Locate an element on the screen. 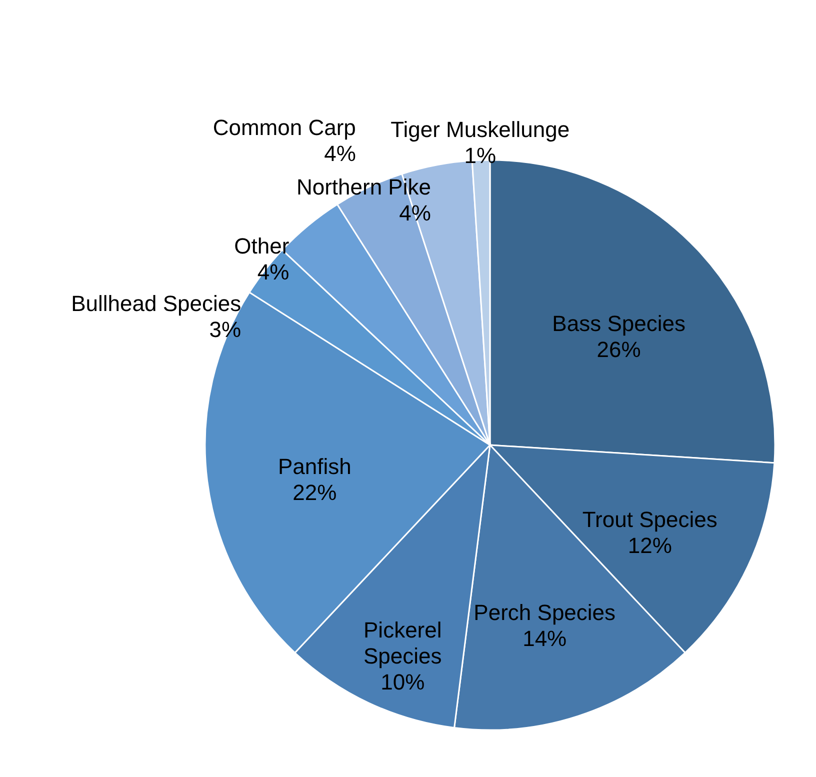  data-label: 10% is located at coordinates (402, 682).